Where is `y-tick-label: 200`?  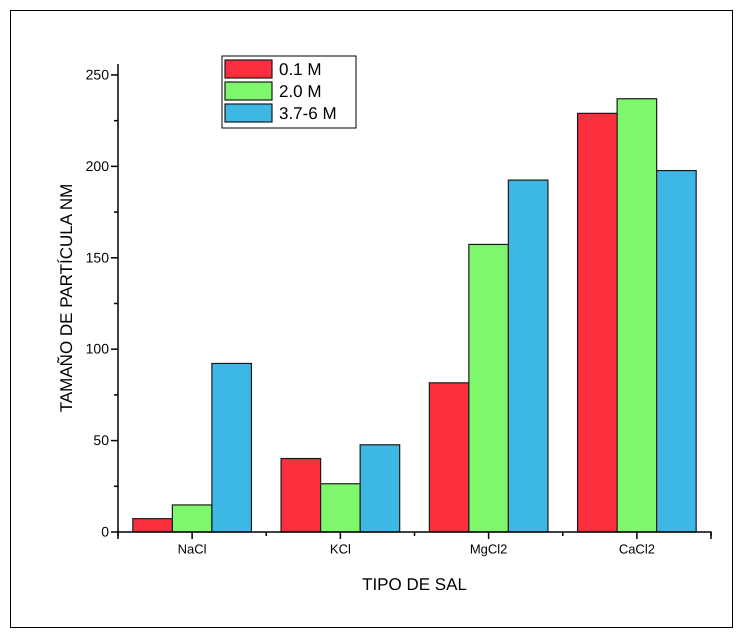
y-tick-label: 200 is located at coordinates (98, 166).